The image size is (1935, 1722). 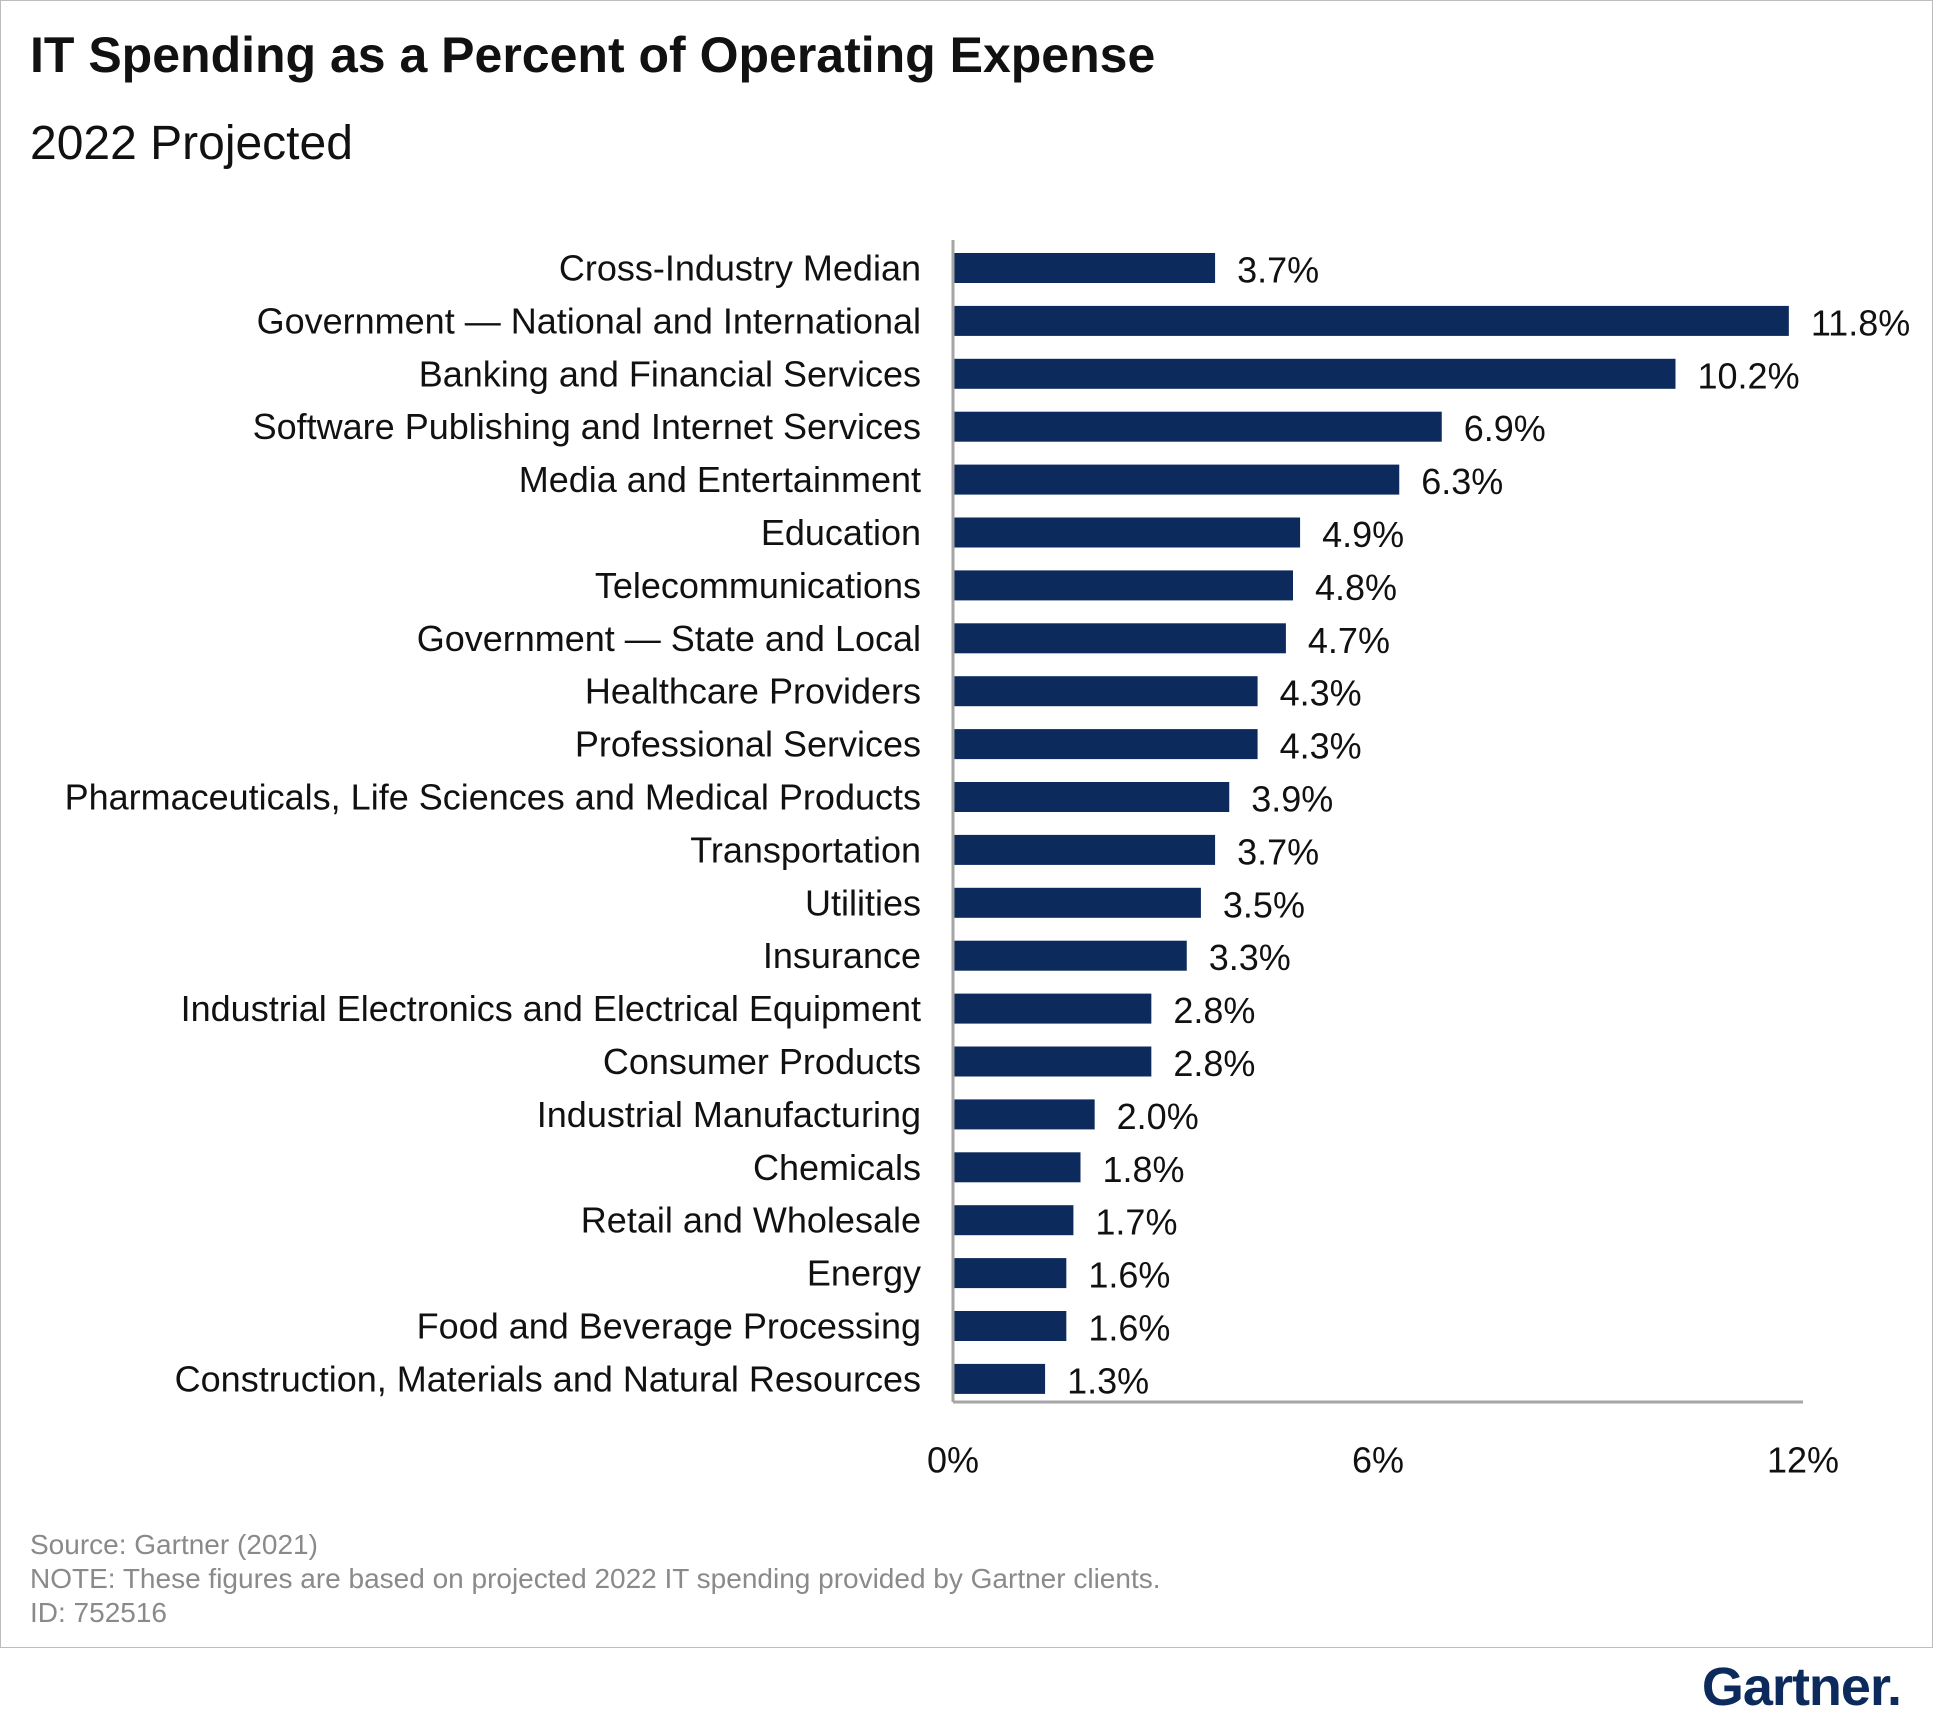 I want to click on category-label: Industrial Manufacturing, so click(x=729, y=1114).